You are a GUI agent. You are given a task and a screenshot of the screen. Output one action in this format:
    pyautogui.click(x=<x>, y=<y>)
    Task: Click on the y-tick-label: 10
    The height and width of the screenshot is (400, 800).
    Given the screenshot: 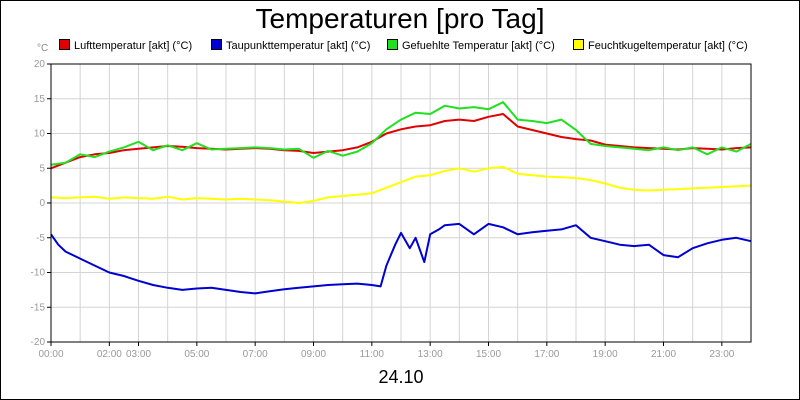 What is the action you would take?
    pyautogui.click(x=40, y=134)
    